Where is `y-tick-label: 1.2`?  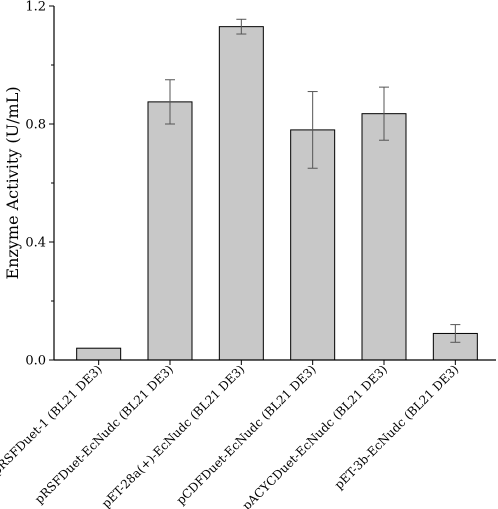 y-tick-label: 1.2 is located at coordinates (35, 7).